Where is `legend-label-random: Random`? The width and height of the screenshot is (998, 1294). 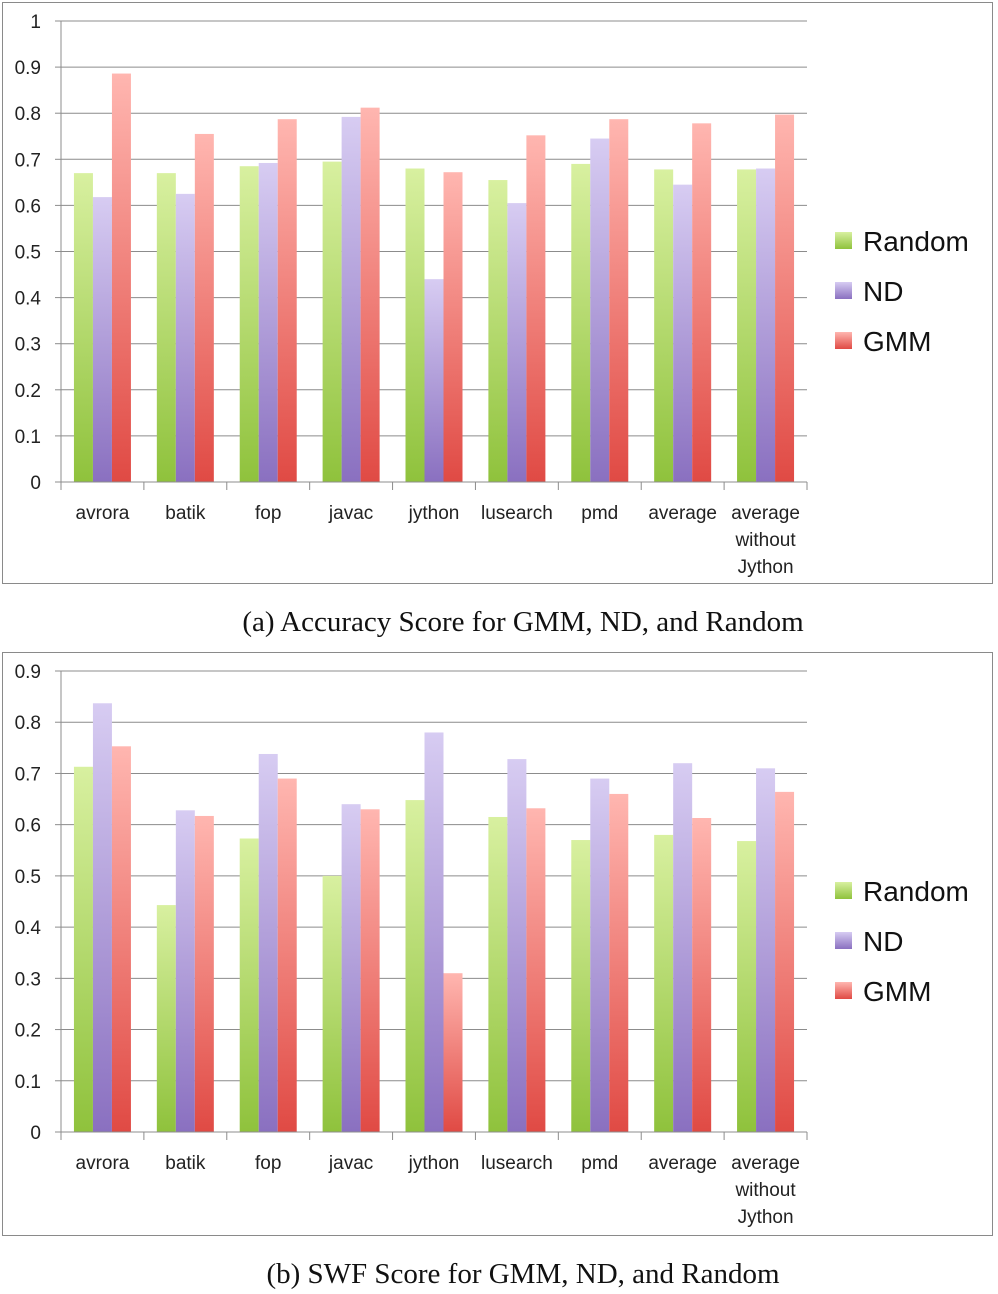
legend-label-random: Random is located at coordinates (916, 241).